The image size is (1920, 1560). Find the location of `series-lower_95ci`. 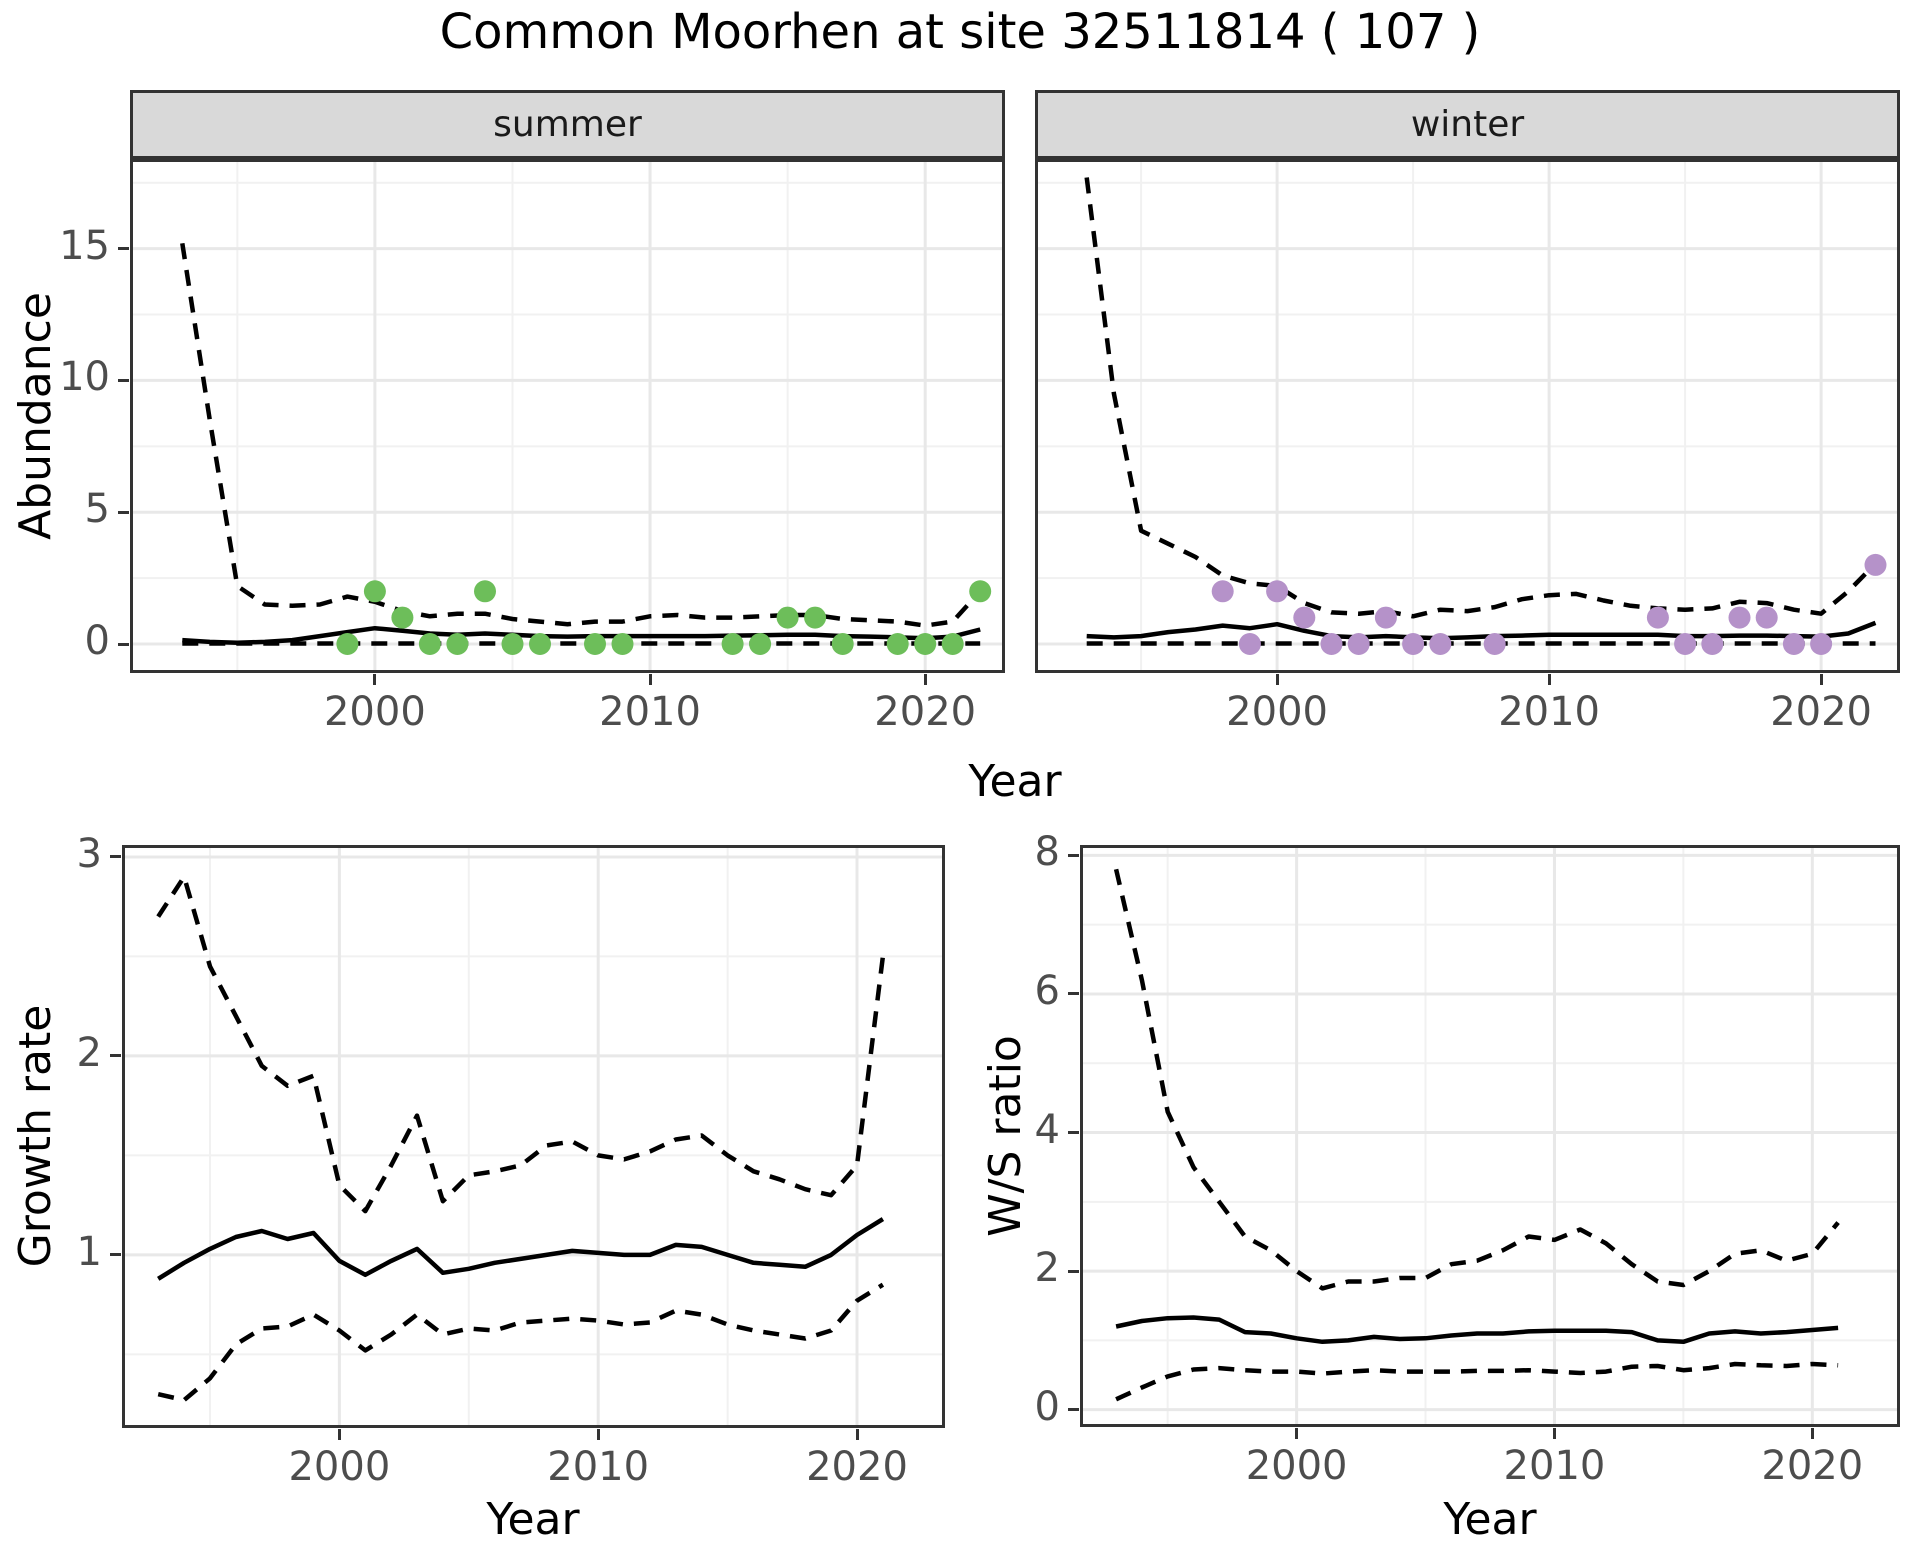

series-lower_95ci is located at coordinates (521, 1342).